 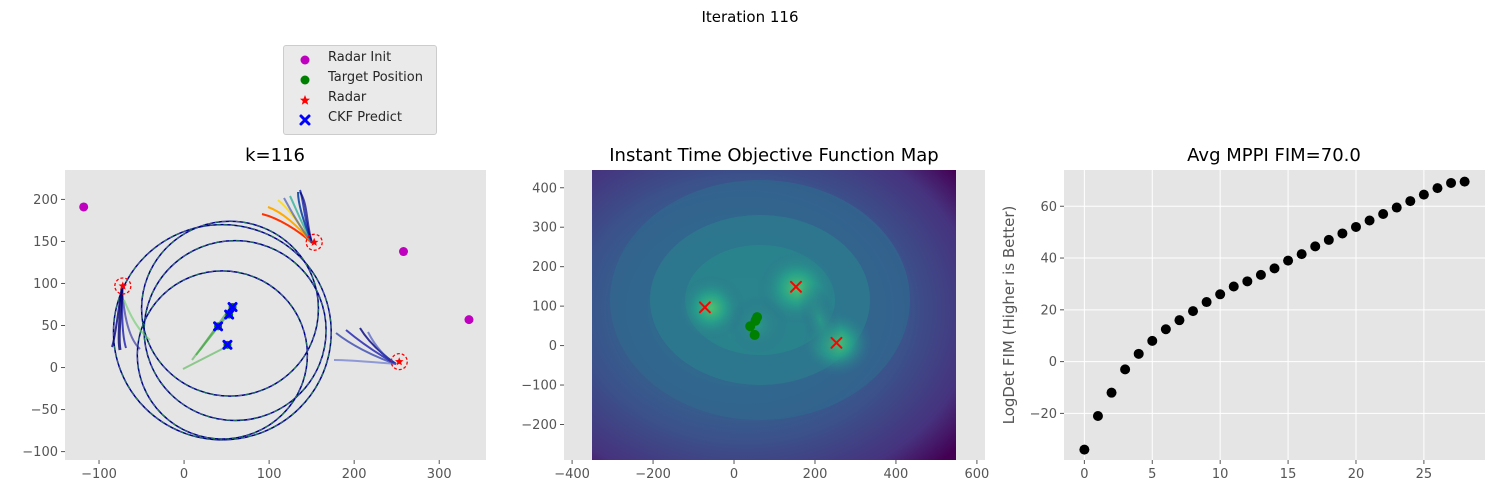 What do you see at coordinates (1356, 474) in the screenshot?
I see `x-tick-label: 20` at bounding box center [1356, 474].